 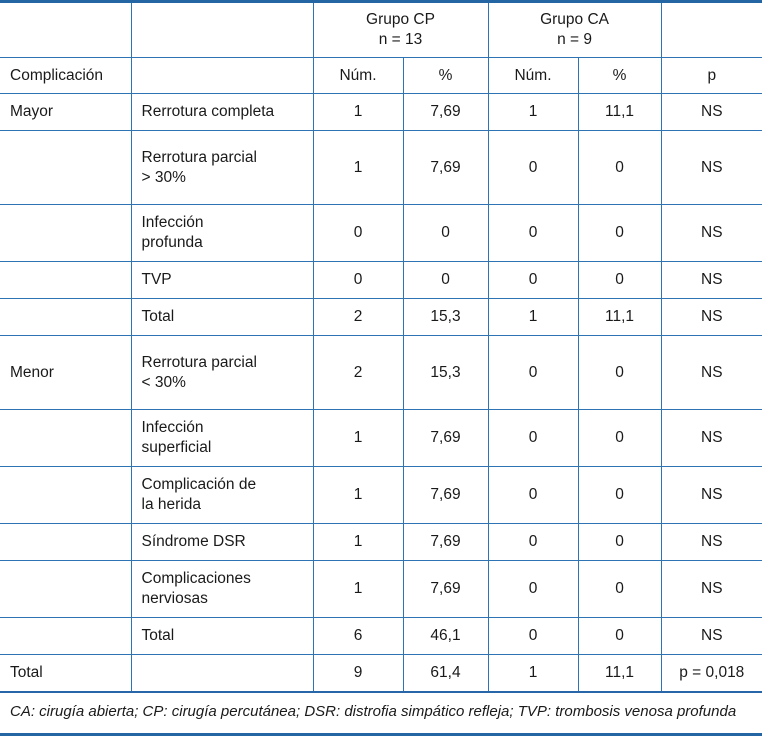 What do you see at coordinates (221, 233) in the screenshot?
I see `complication-label-cell: Infección profunda` at bounding box center [221, 233].